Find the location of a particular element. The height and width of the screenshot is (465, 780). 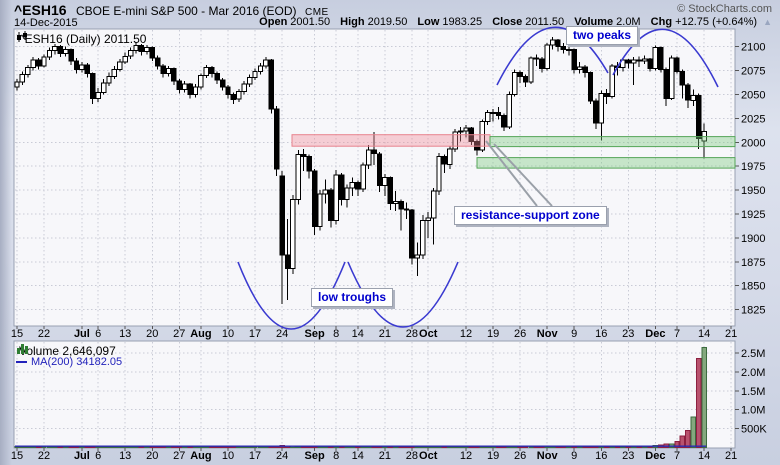

callout-pointer-lines is located at coordinates (519, 173).